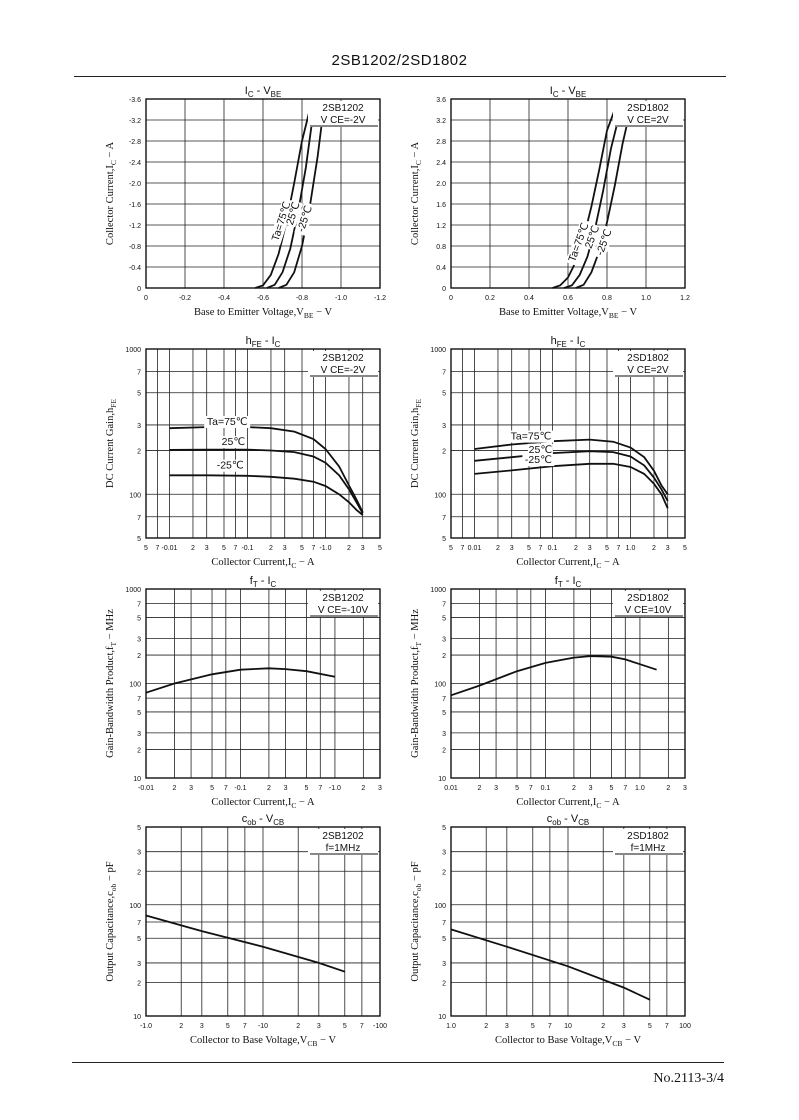 The height and width of the screenshot is (1120, 799). Describe the element at coordinates (646, 298) in the screenshot. I see `x-tick-label: 1.0` at that location.